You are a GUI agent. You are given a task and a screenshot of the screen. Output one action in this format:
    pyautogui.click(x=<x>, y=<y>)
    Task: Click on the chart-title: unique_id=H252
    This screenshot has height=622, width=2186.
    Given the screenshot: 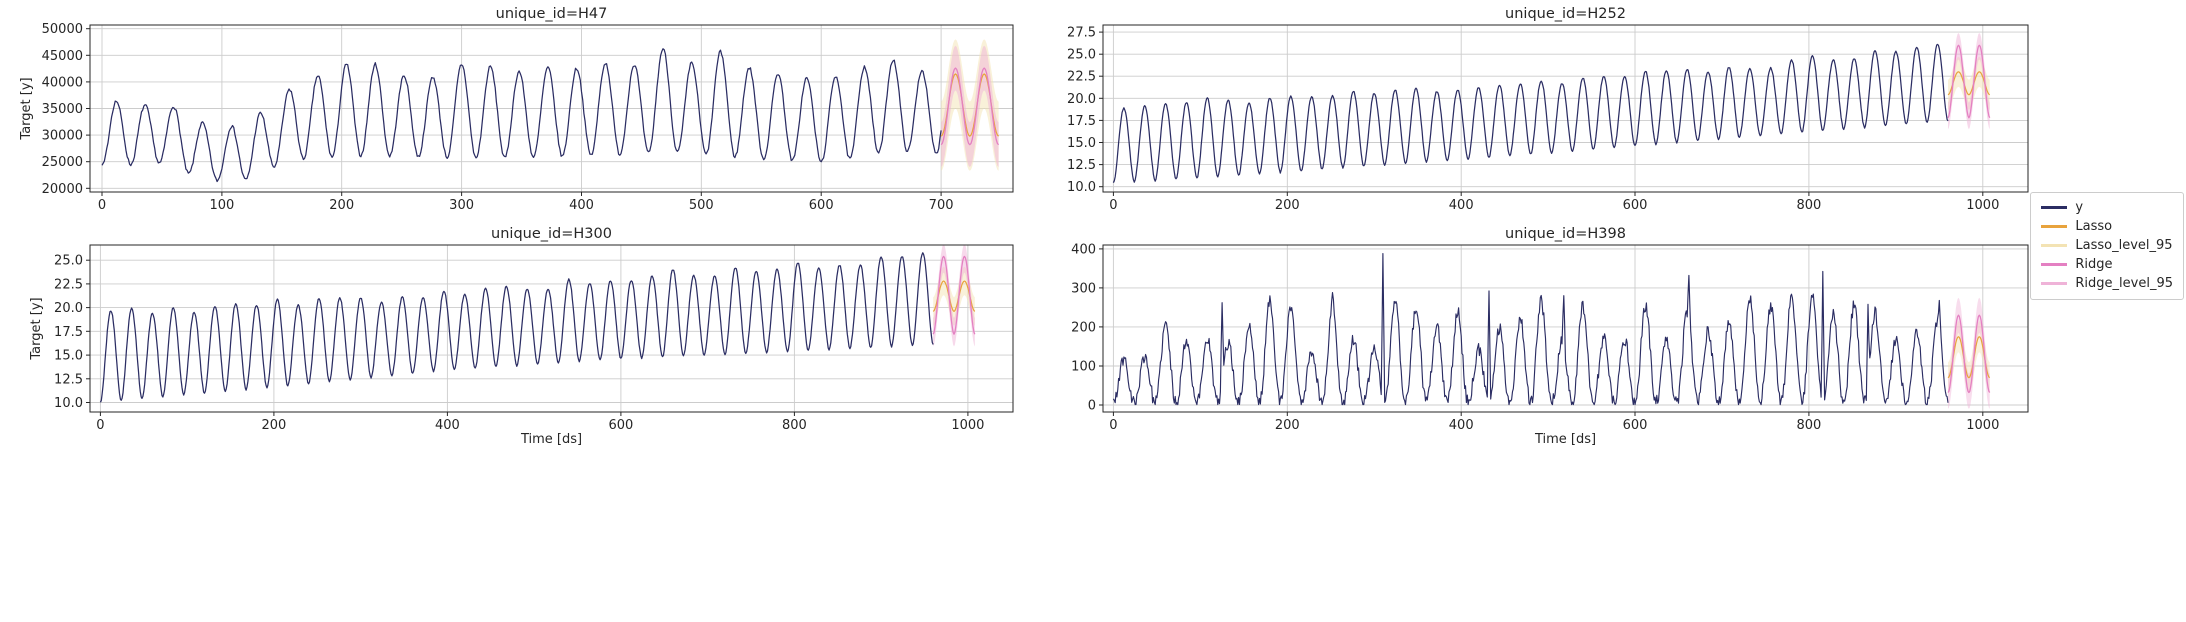 What is the action you would take?
    pyautogui.click(x=1565, y=14)
    